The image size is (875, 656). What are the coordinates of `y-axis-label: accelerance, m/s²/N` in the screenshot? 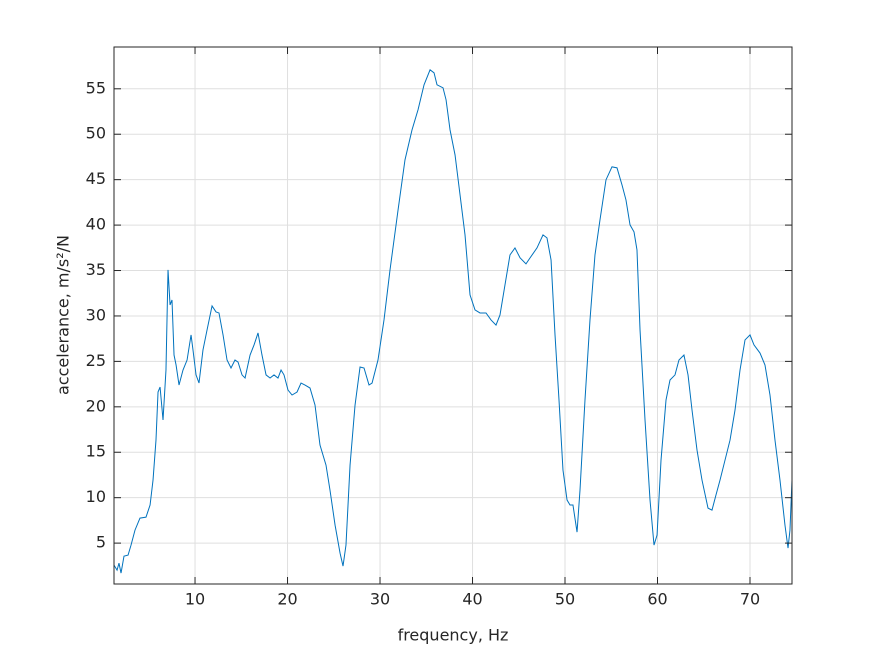 It's located at (63, 315).